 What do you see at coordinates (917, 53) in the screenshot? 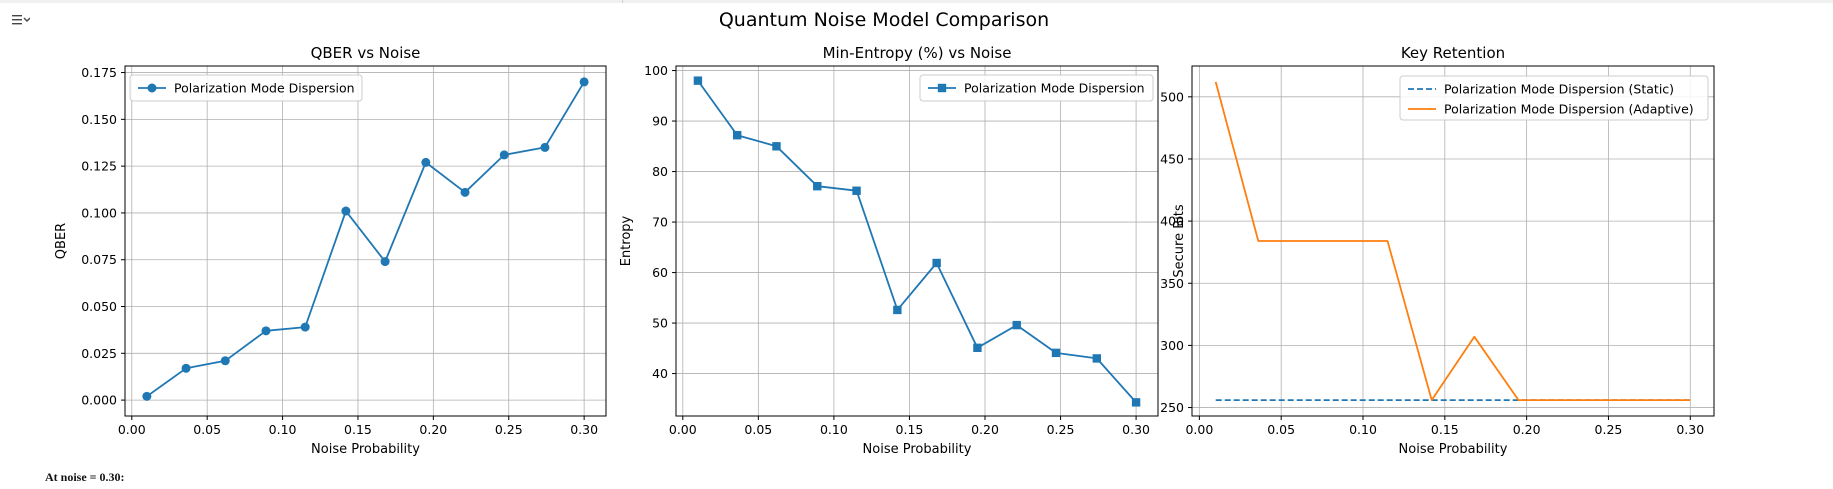
I see `chart-title: Min-Entropy (%) vs Noise` at bounding box center [917, 53].